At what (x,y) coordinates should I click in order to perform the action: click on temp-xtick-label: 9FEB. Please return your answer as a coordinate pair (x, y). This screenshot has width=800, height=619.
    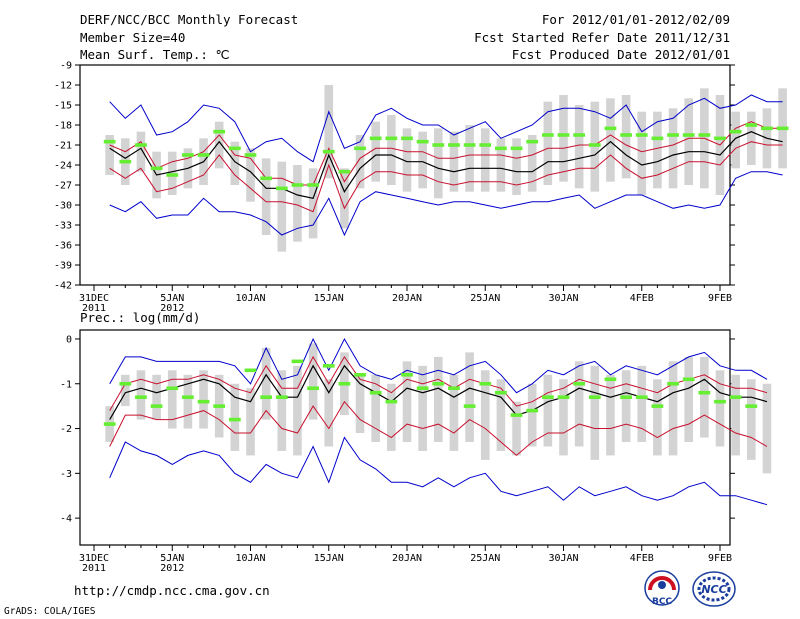
    Looking at the image, I should click on (720, 298).